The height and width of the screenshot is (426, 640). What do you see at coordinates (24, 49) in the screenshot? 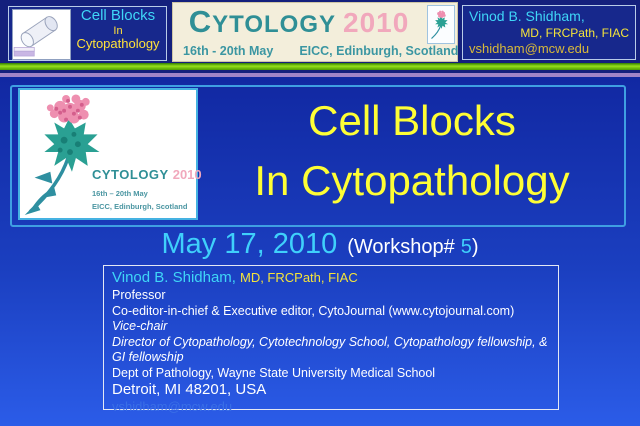
I see `cassette-chip-icon` at bounding box center [24, 49].